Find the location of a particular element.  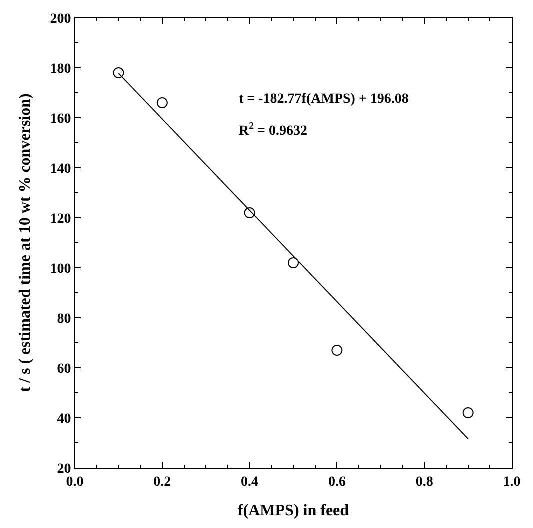

x-axis-title: f(AMPS) in feed is located at coordinates (294, 511).